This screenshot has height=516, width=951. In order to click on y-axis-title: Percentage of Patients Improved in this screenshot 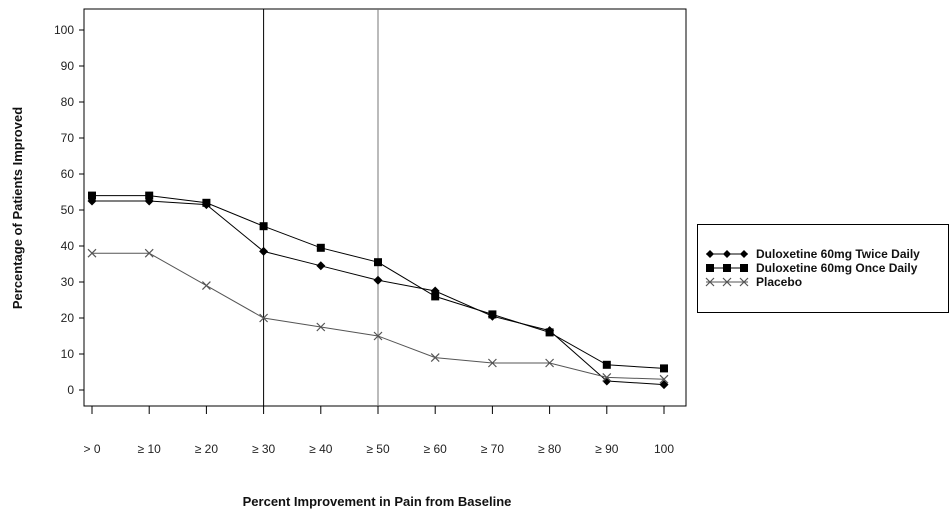, I will do `click(17, 208)`.